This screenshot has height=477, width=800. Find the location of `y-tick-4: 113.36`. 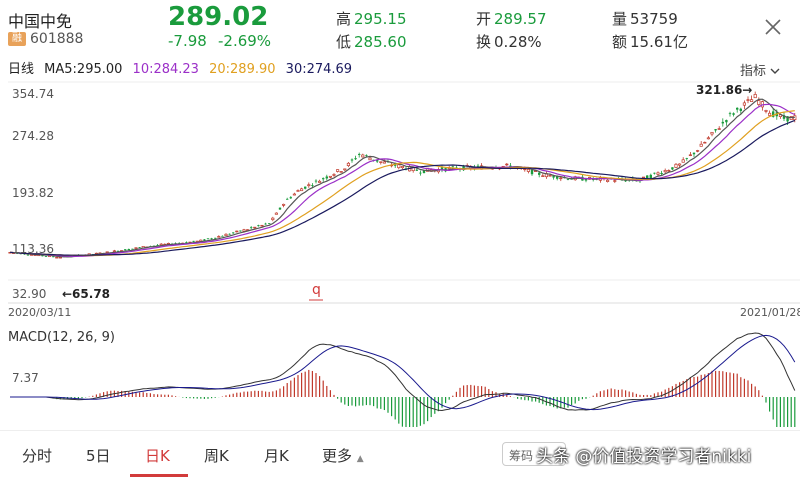

y-tick-4: 113.36 is located at coordinates (33, 249).